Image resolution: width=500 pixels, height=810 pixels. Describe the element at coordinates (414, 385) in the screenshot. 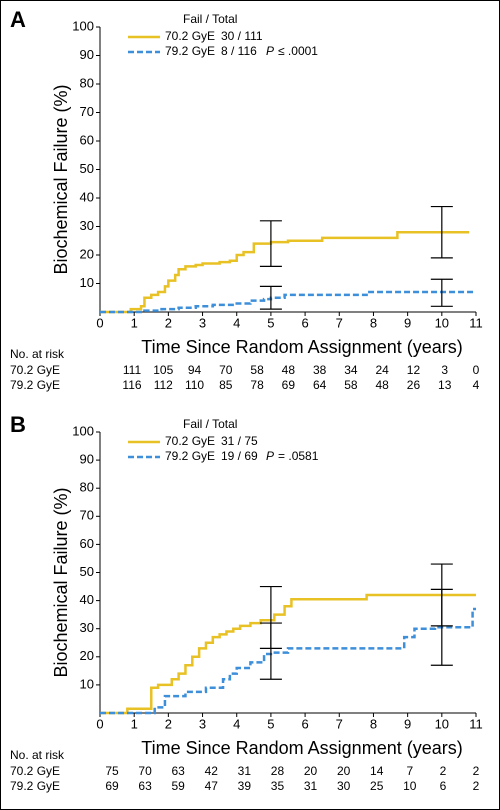

I see `at-risk-count: 26` at that location.